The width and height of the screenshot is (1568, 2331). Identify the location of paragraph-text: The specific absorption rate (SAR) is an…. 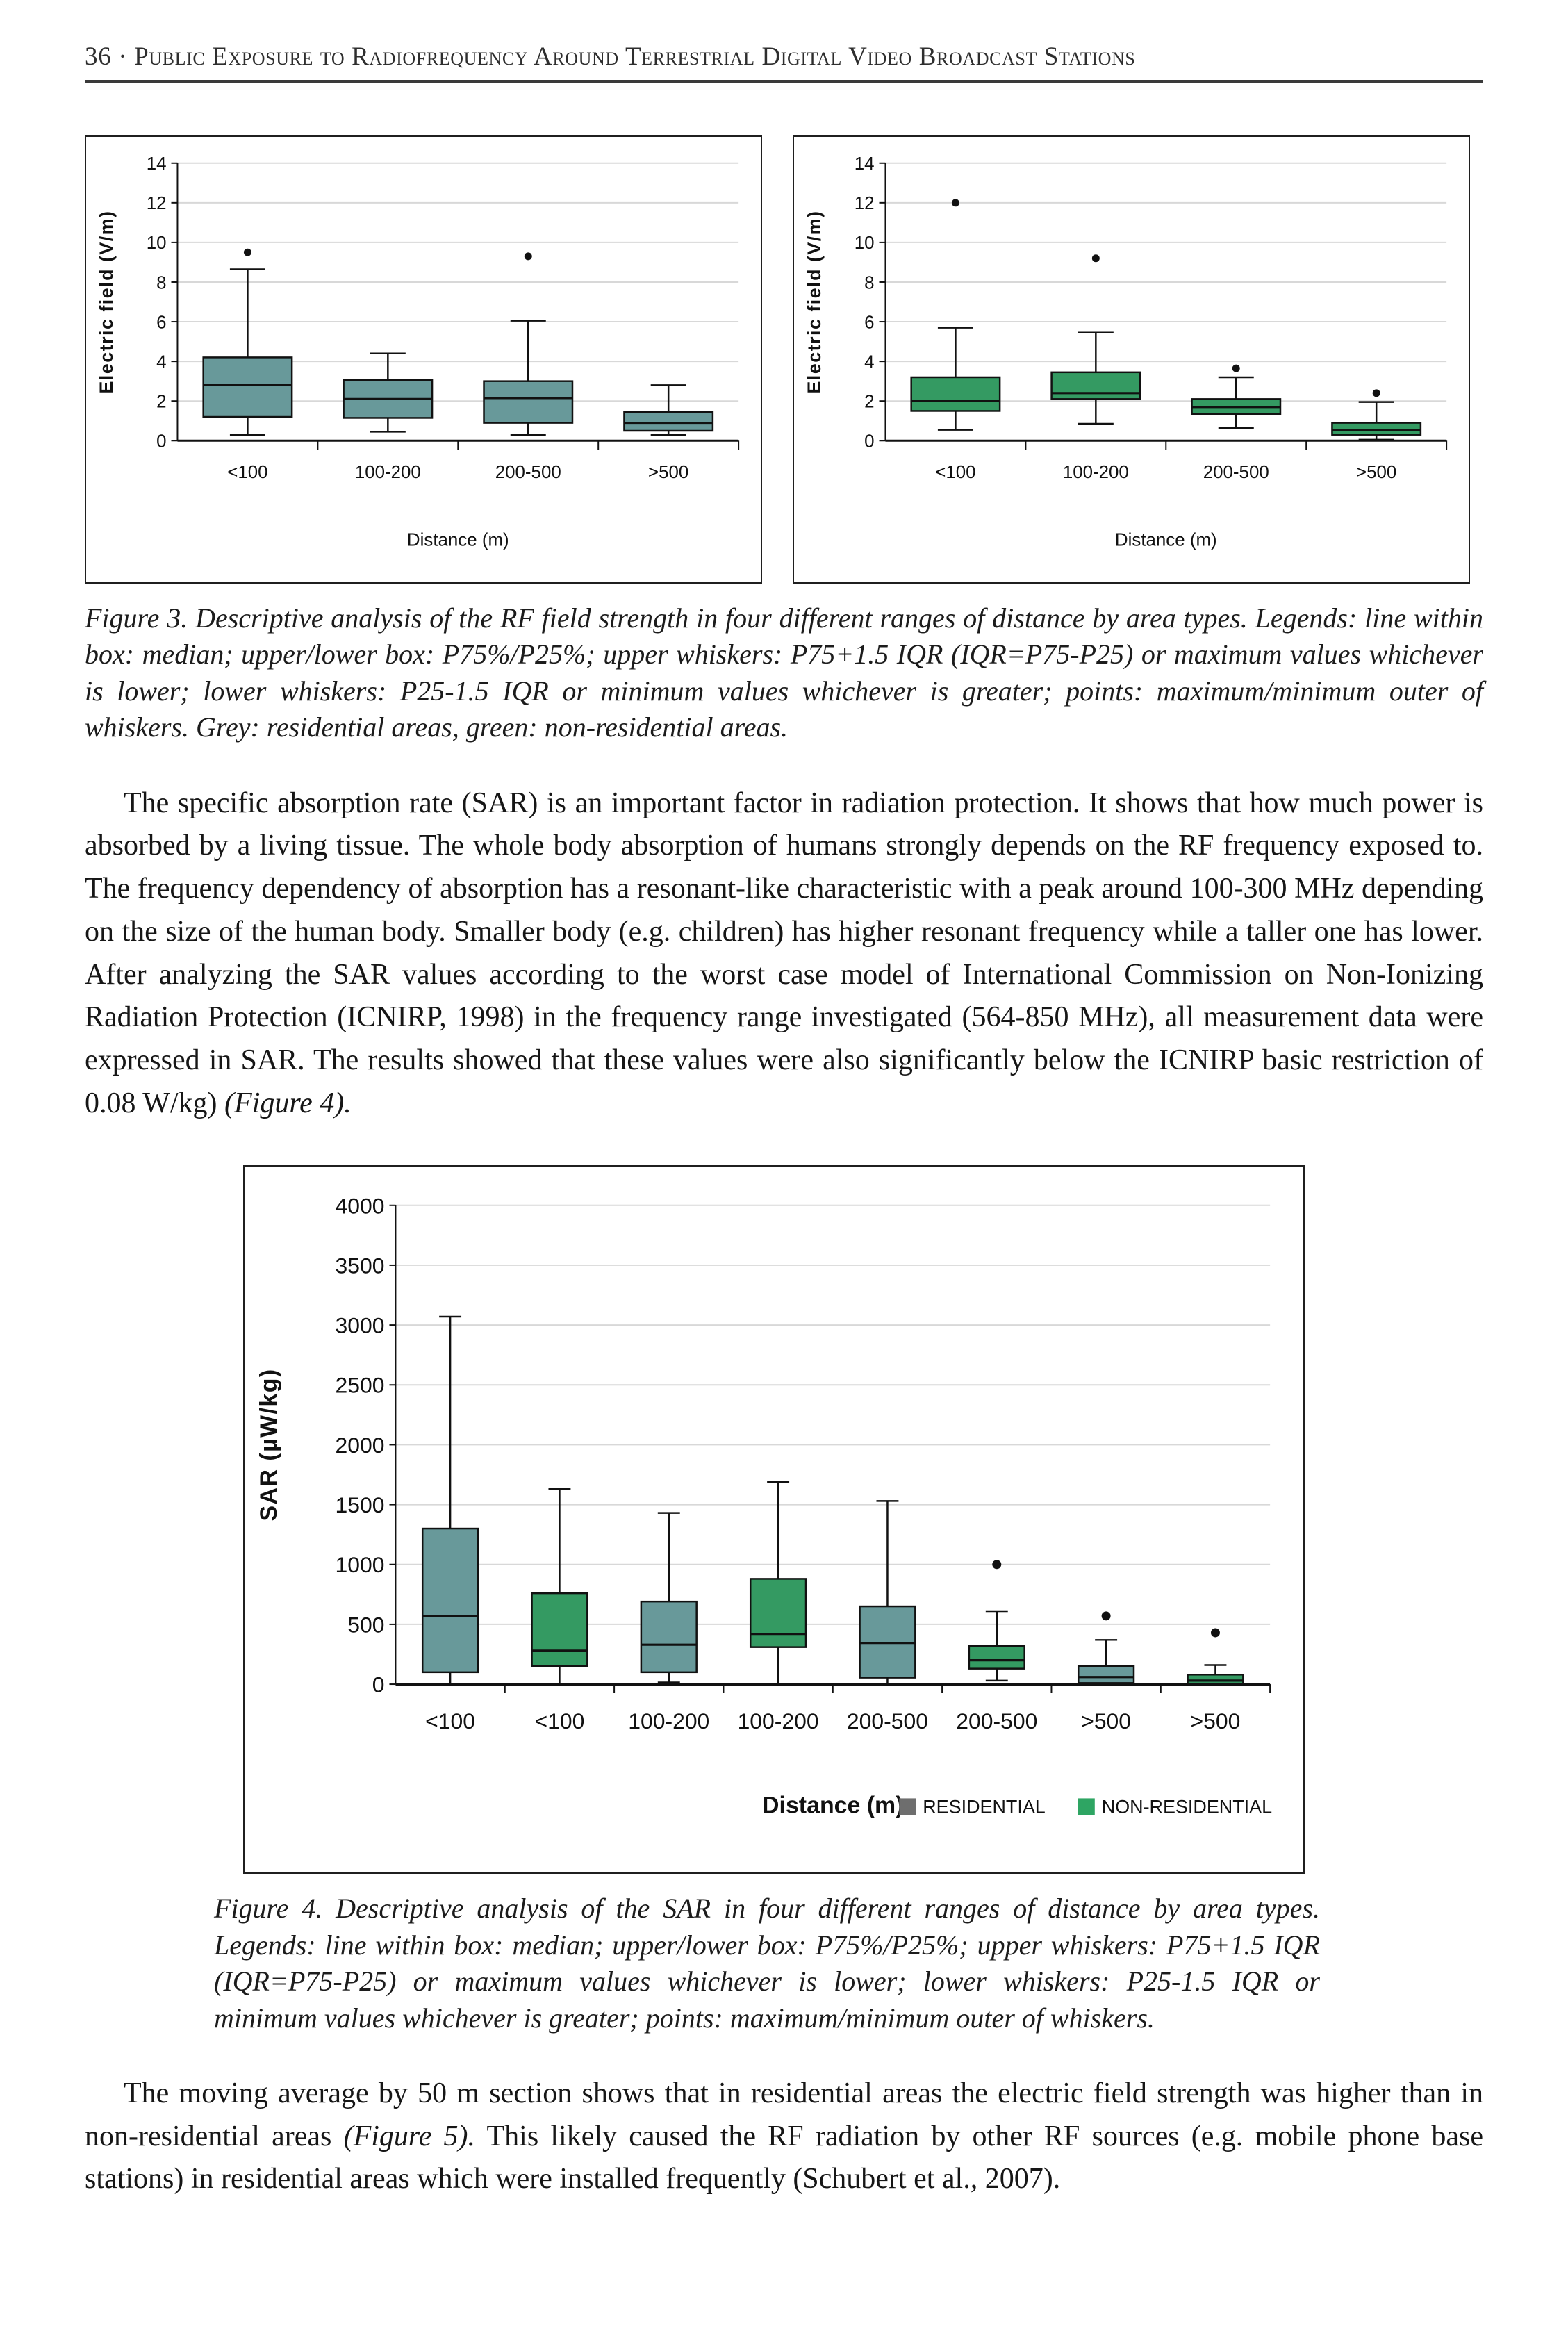
(784, 953).